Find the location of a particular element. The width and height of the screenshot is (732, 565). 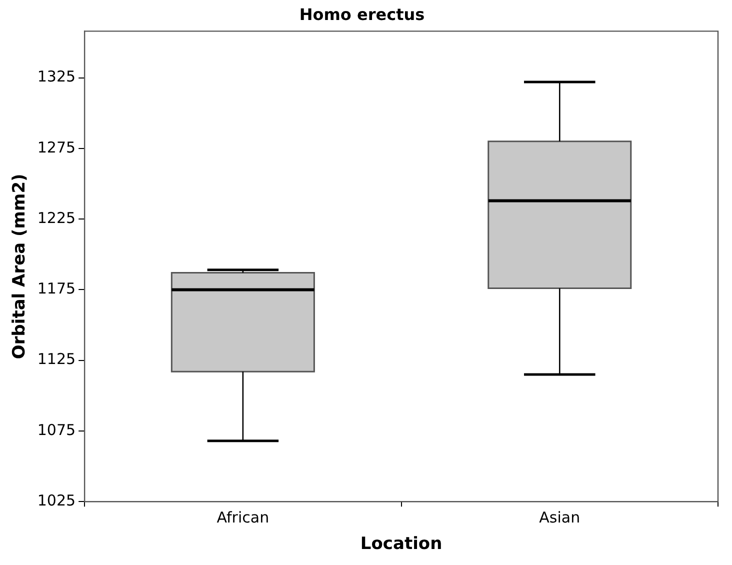

chart-title: Homo erectus is located at coordinates (362, 14).